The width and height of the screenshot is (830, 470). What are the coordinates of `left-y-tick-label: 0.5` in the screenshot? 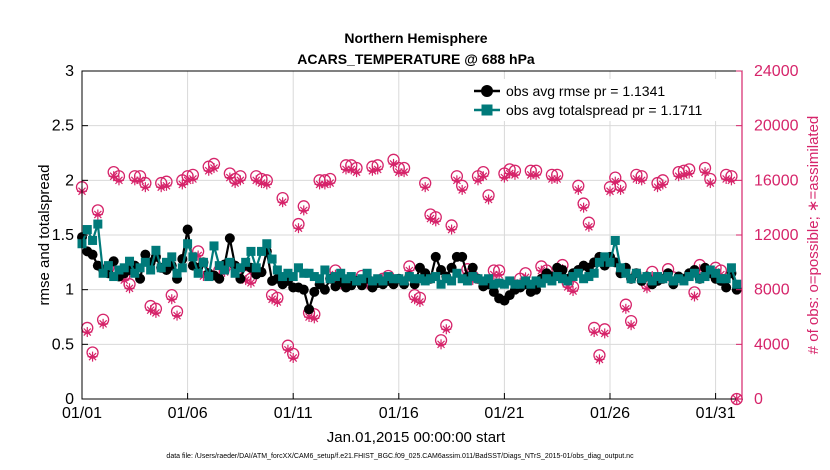 It's located at (63, 344).